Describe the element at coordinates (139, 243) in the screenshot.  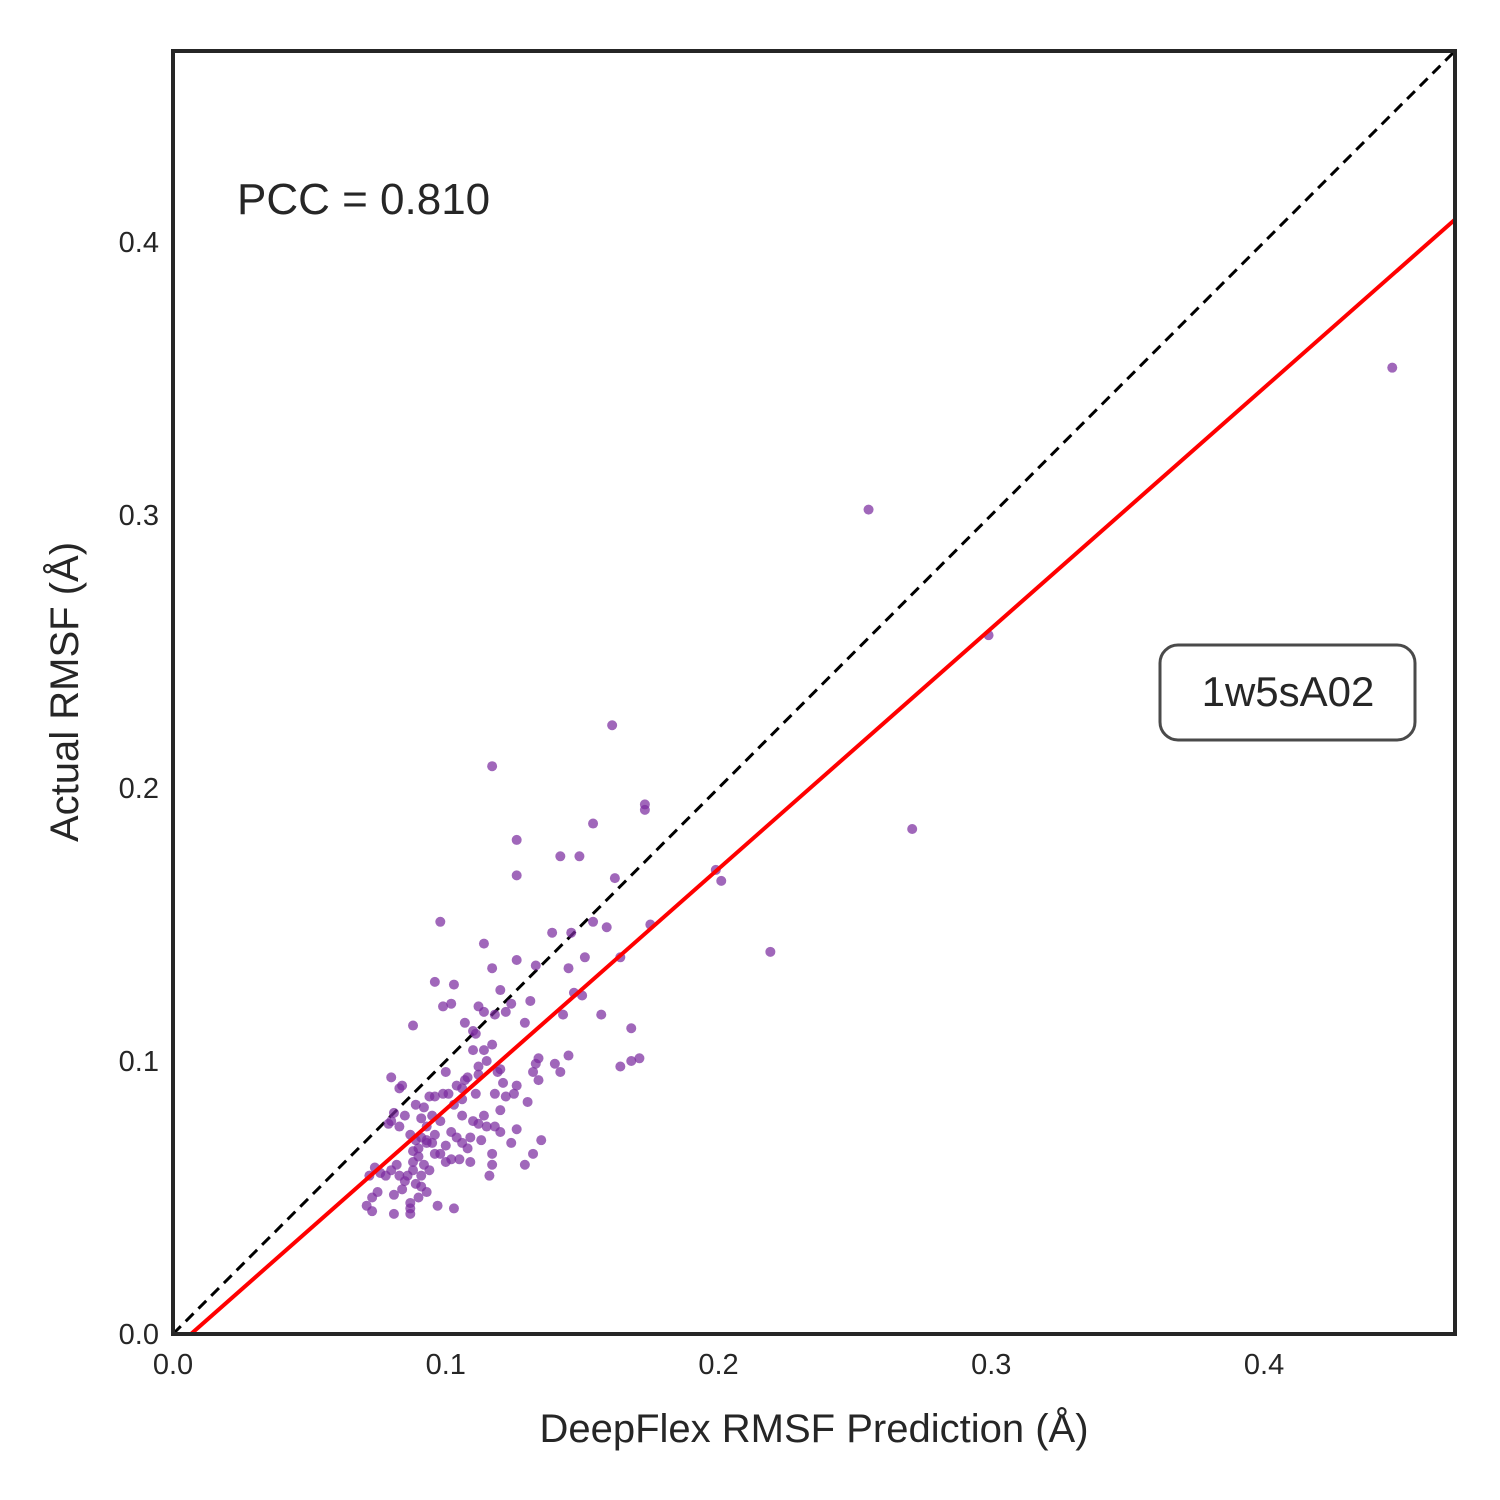
I see `y-tick-label: 0.4` at that location.